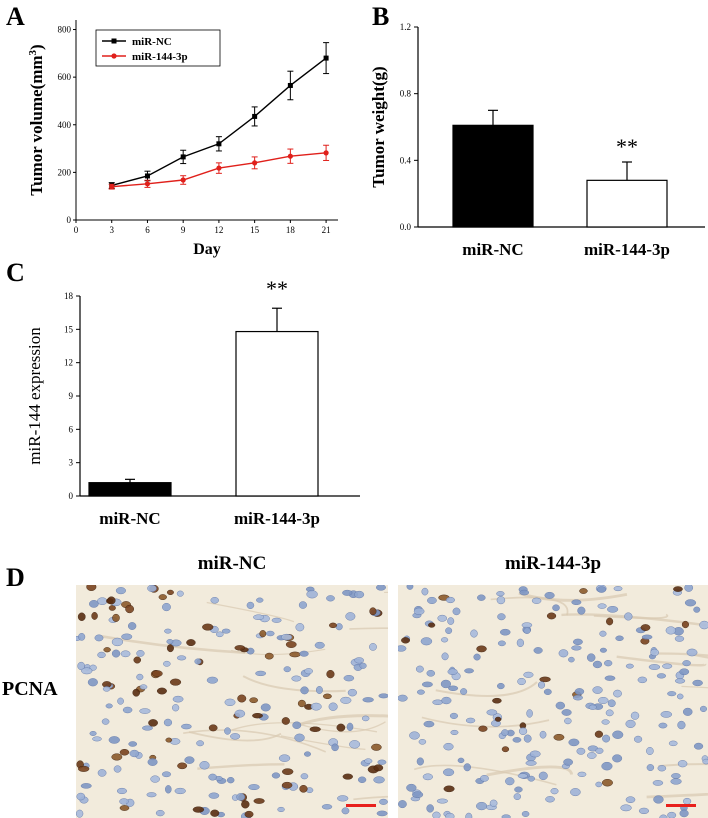 The image size is (708, 818). I want to click on category-label: miR-NC, so click(492, 249).